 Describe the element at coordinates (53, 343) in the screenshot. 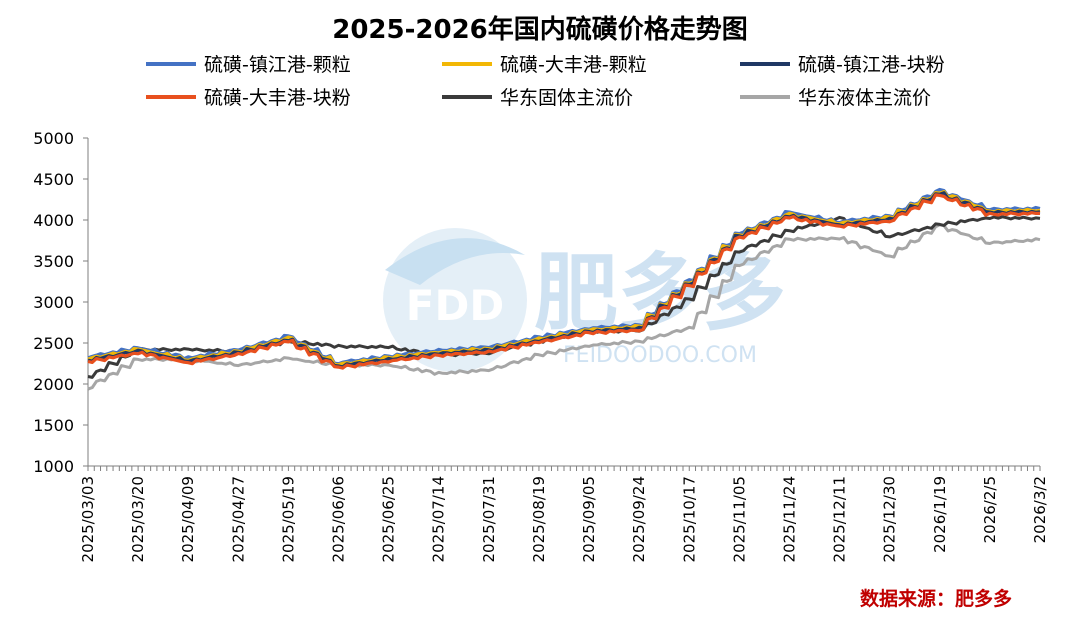

I see `y-tick-label: 2500` at that location.